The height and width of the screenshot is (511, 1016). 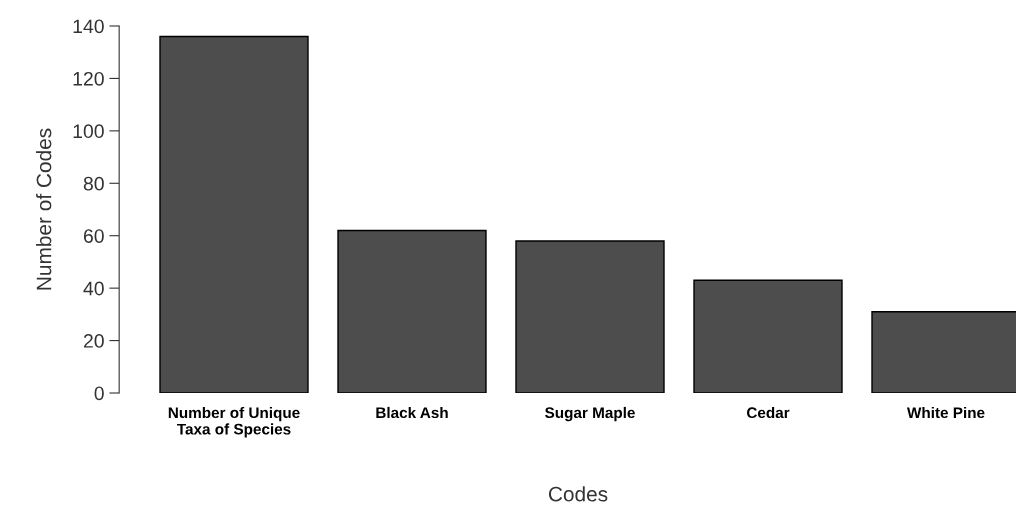 I want to click on x-tick-label: White Pine, so click(x=945, y=412).